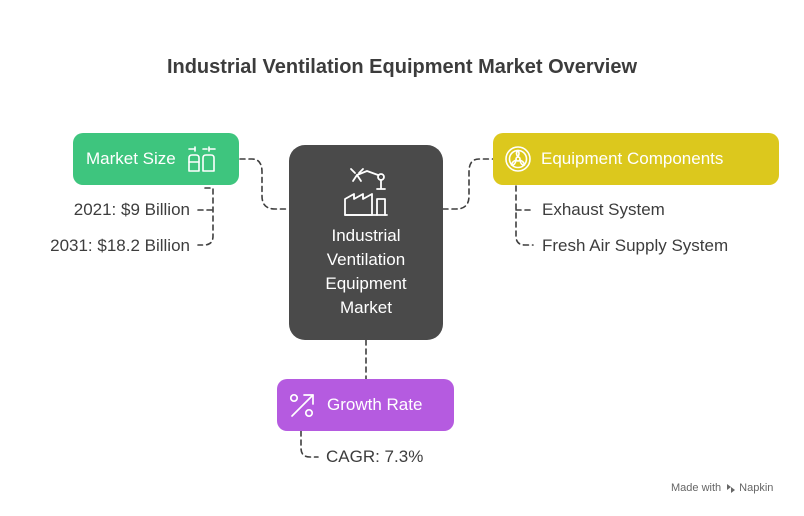 This screenshot has height=516, width=804. I want to click on watermark-brand: Napkin, so click(756, 488).